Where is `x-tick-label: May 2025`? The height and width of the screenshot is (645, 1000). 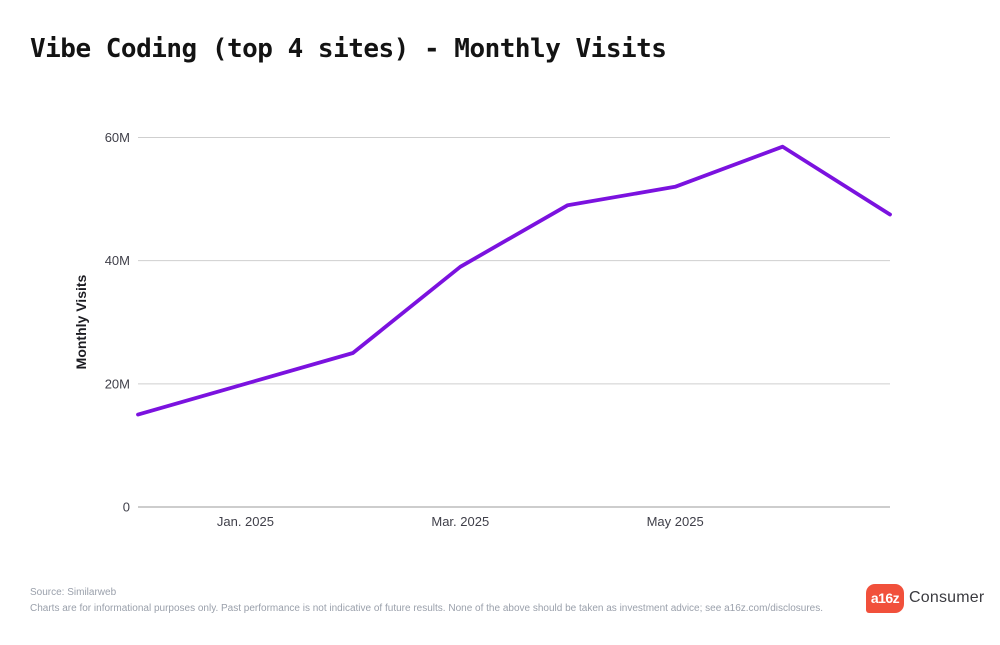 x-tick-label: May 2025 is located at coordinates (675, 521).